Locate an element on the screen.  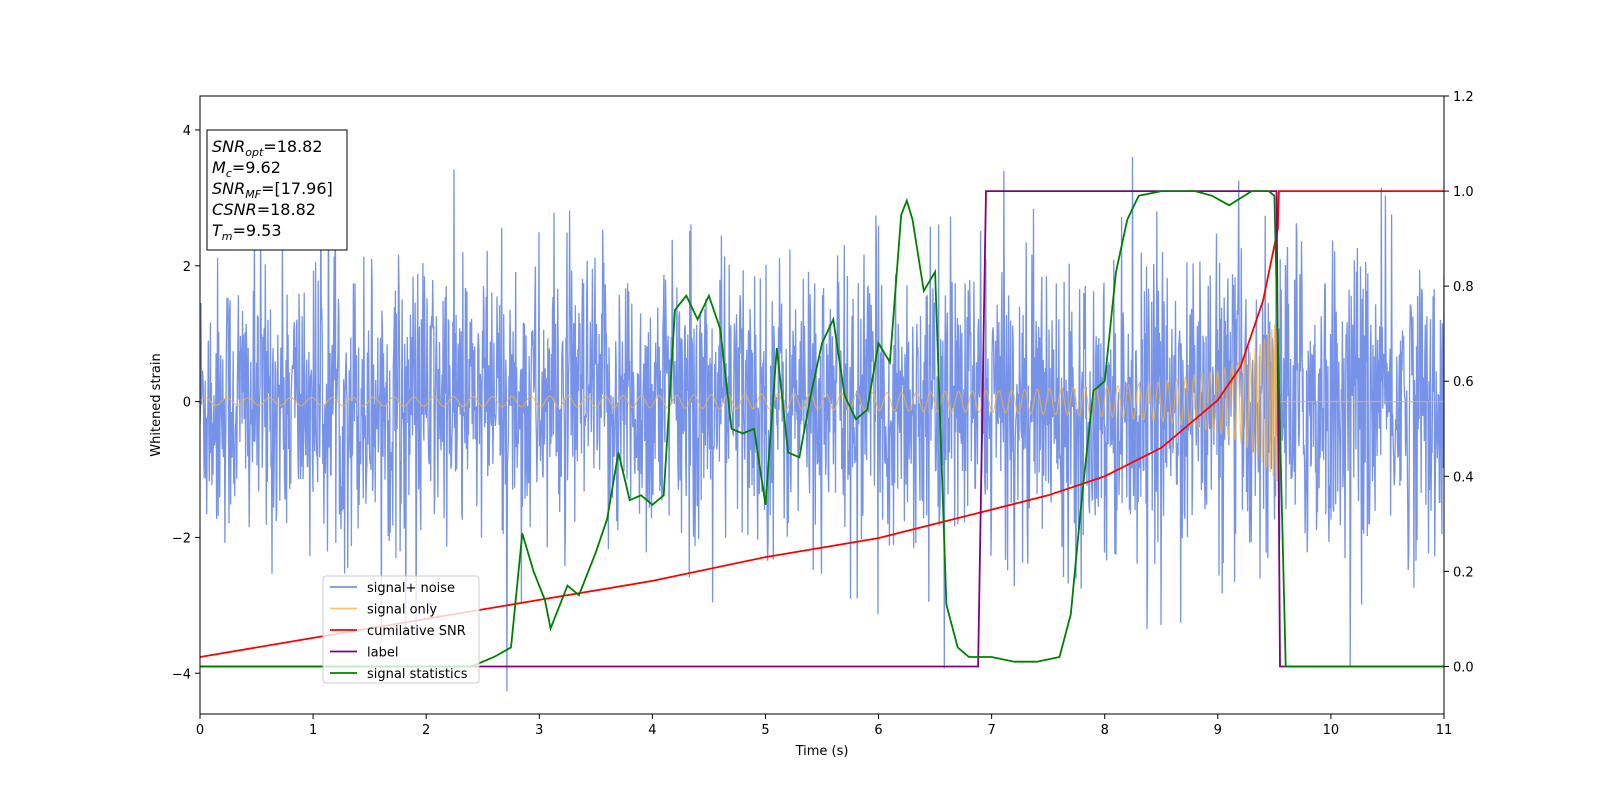
y-left-tick-label: −4 is located at coordinates (181, 674).